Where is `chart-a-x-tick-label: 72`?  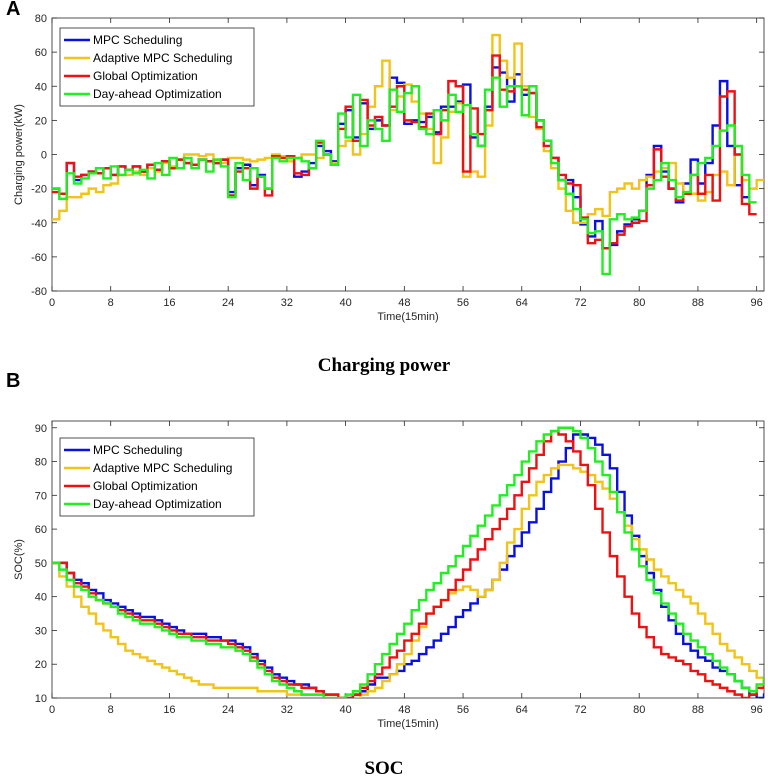
chart-a-x-tick-label: 72 is located at coordinates (580, 303).